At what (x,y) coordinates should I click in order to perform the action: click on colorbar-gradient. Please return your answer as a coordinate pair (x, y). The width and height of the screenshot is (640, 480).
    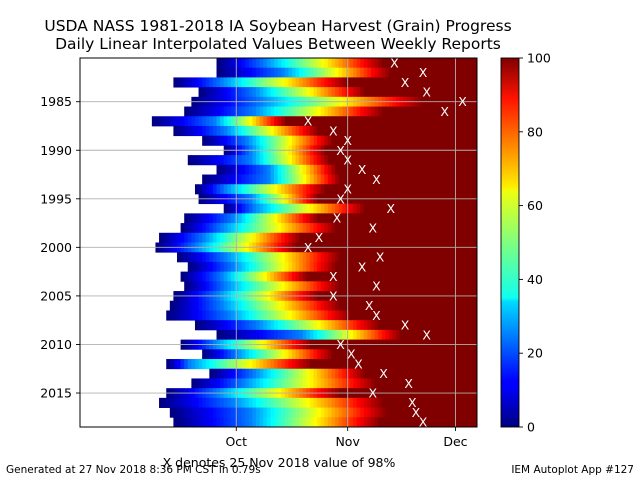
    Looking at the image, I should click on (510, 242).